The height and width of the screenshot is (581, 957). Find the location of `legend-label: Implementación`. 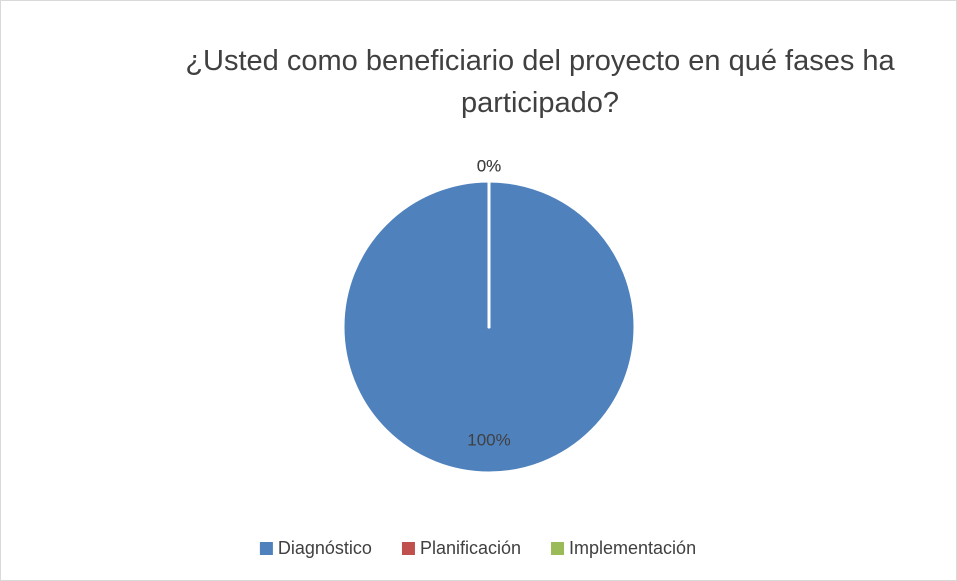

legend-label: Implementación is located at coordinates (632, 548).